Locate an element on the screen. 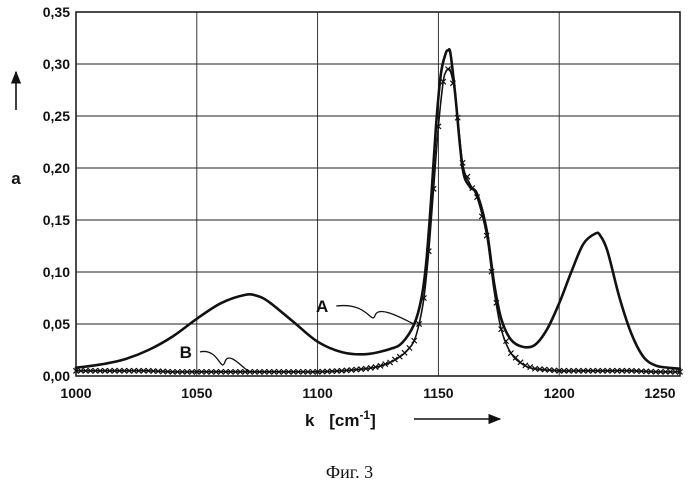 The width and height of the screenshot is (699, 494). x-tick-label: 1150 is located at coordinates (438, 393).